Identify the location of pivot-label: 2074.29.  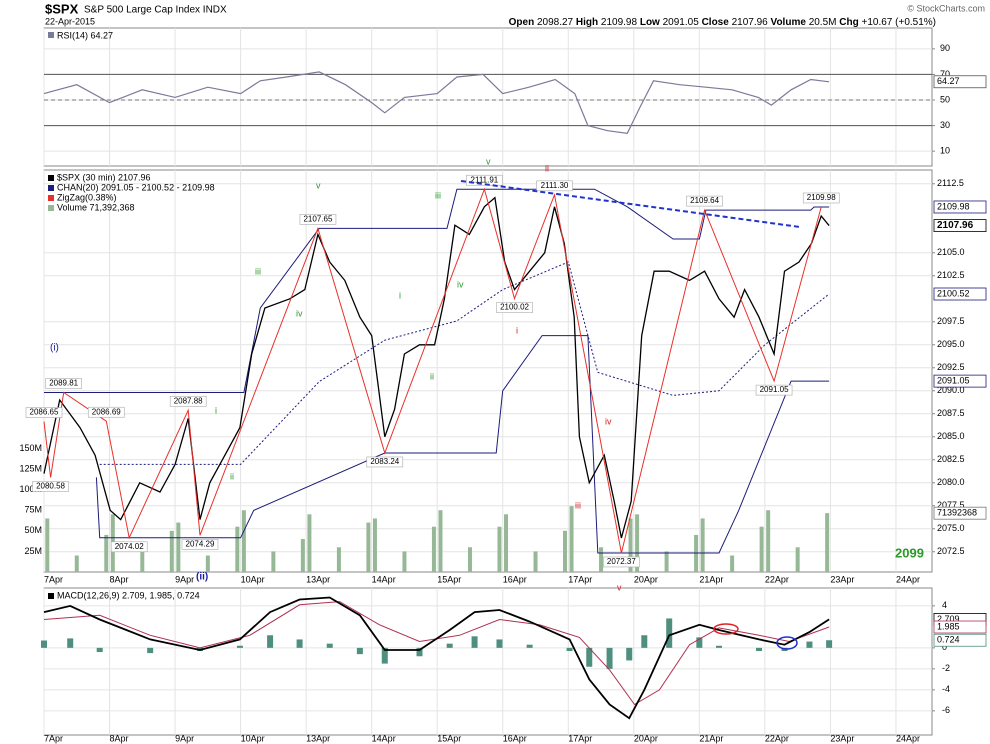
(200, 543).